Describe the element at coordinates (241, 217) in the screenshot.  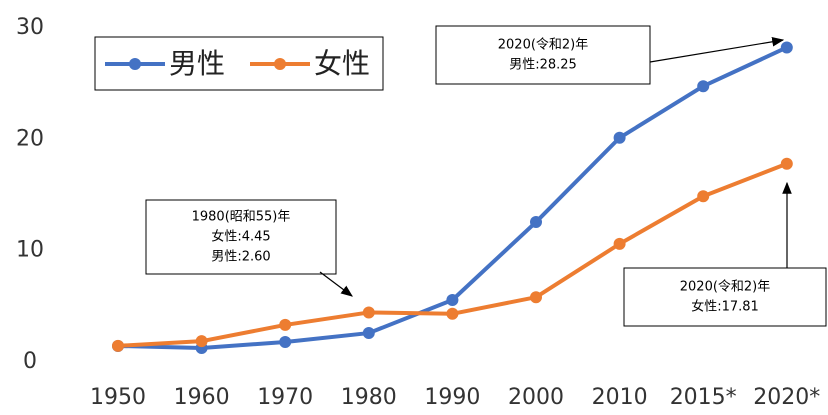
I see `annotation-text: 1980(昭和55)年` at that location.